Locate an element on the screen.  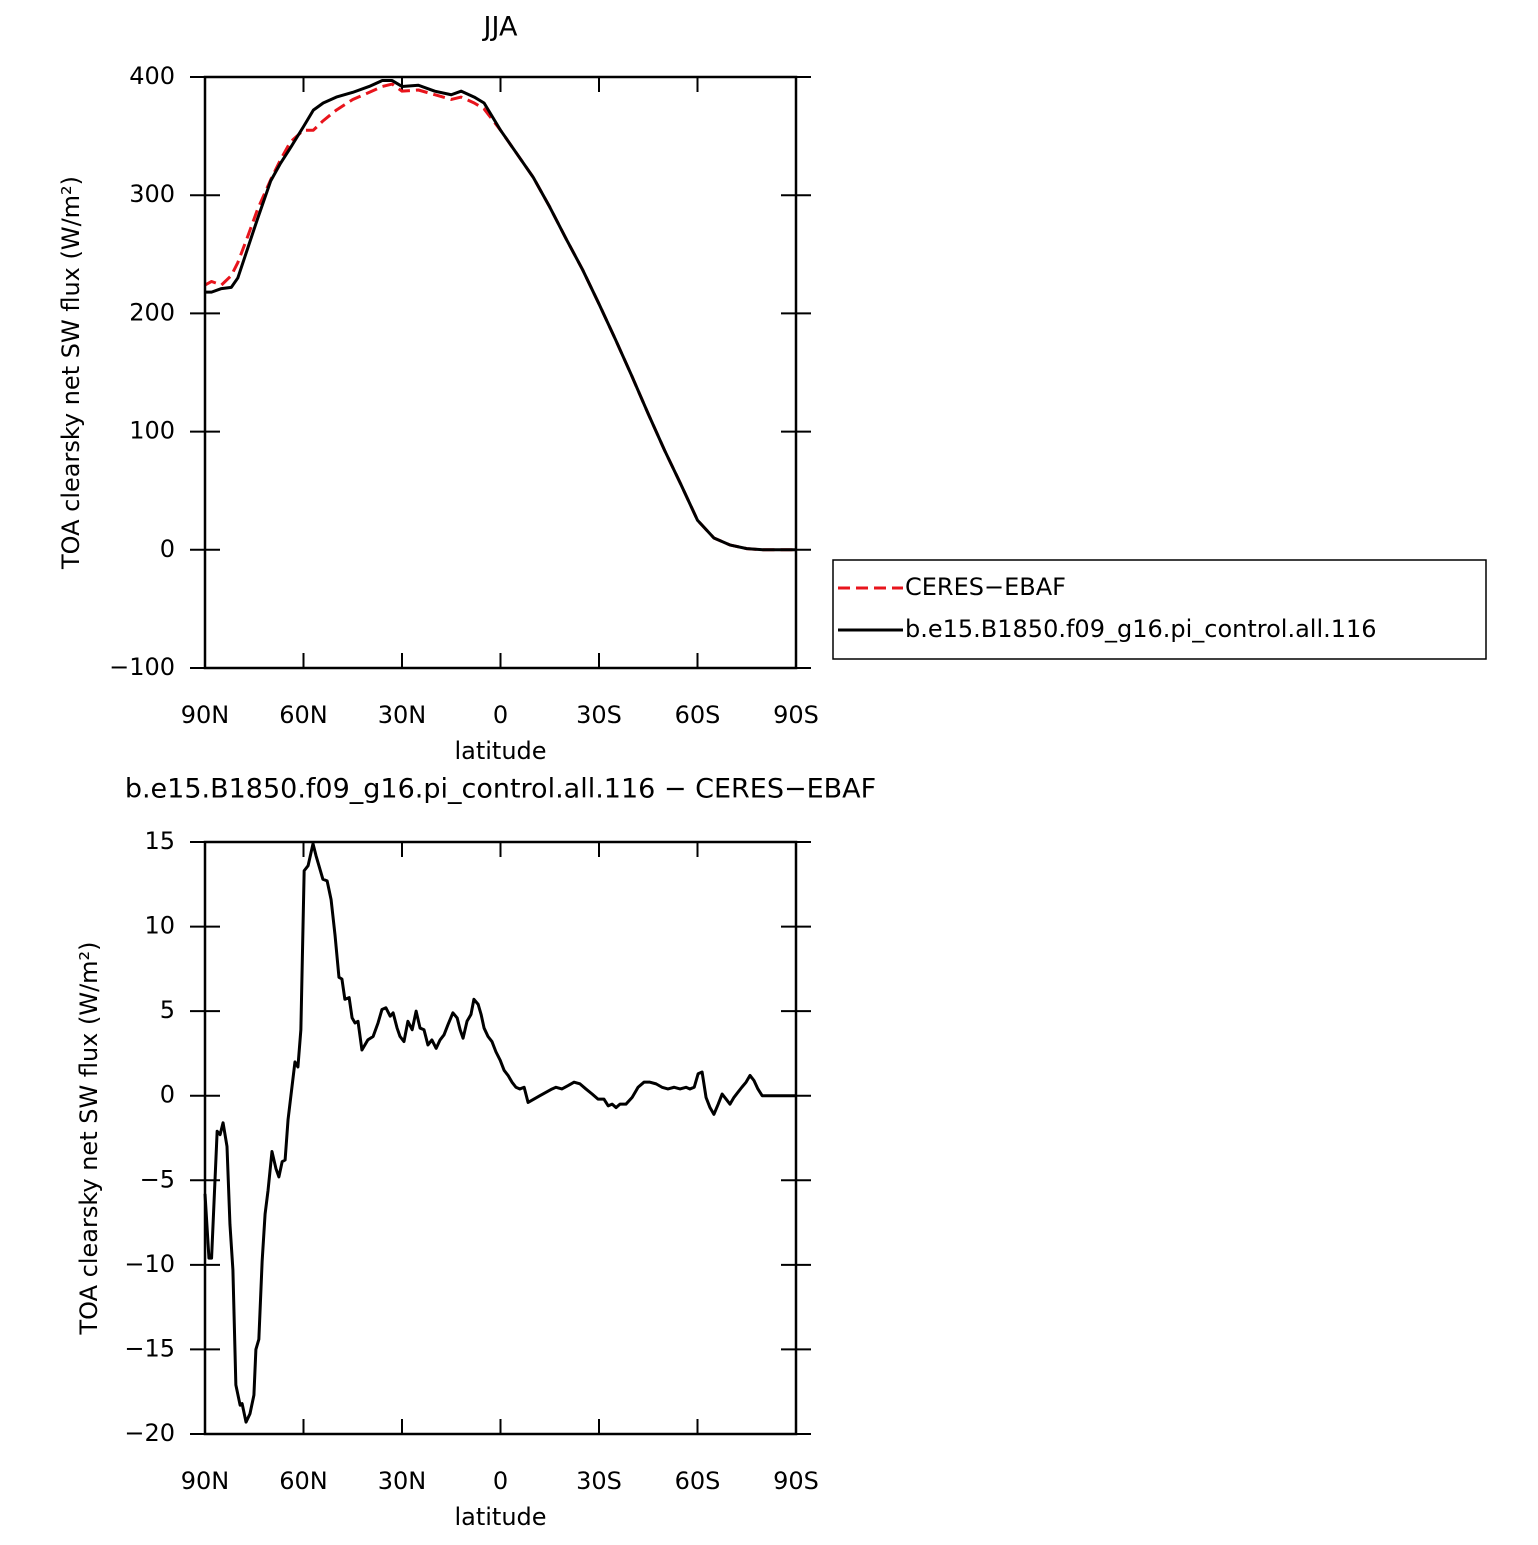
y-tick-label: 100 is located at coordinates (152, 431).